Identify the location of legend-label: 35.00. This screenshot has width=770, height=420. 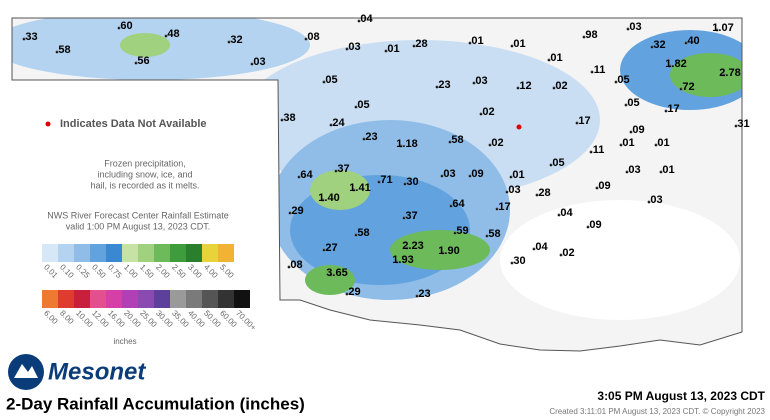
(180, 319).